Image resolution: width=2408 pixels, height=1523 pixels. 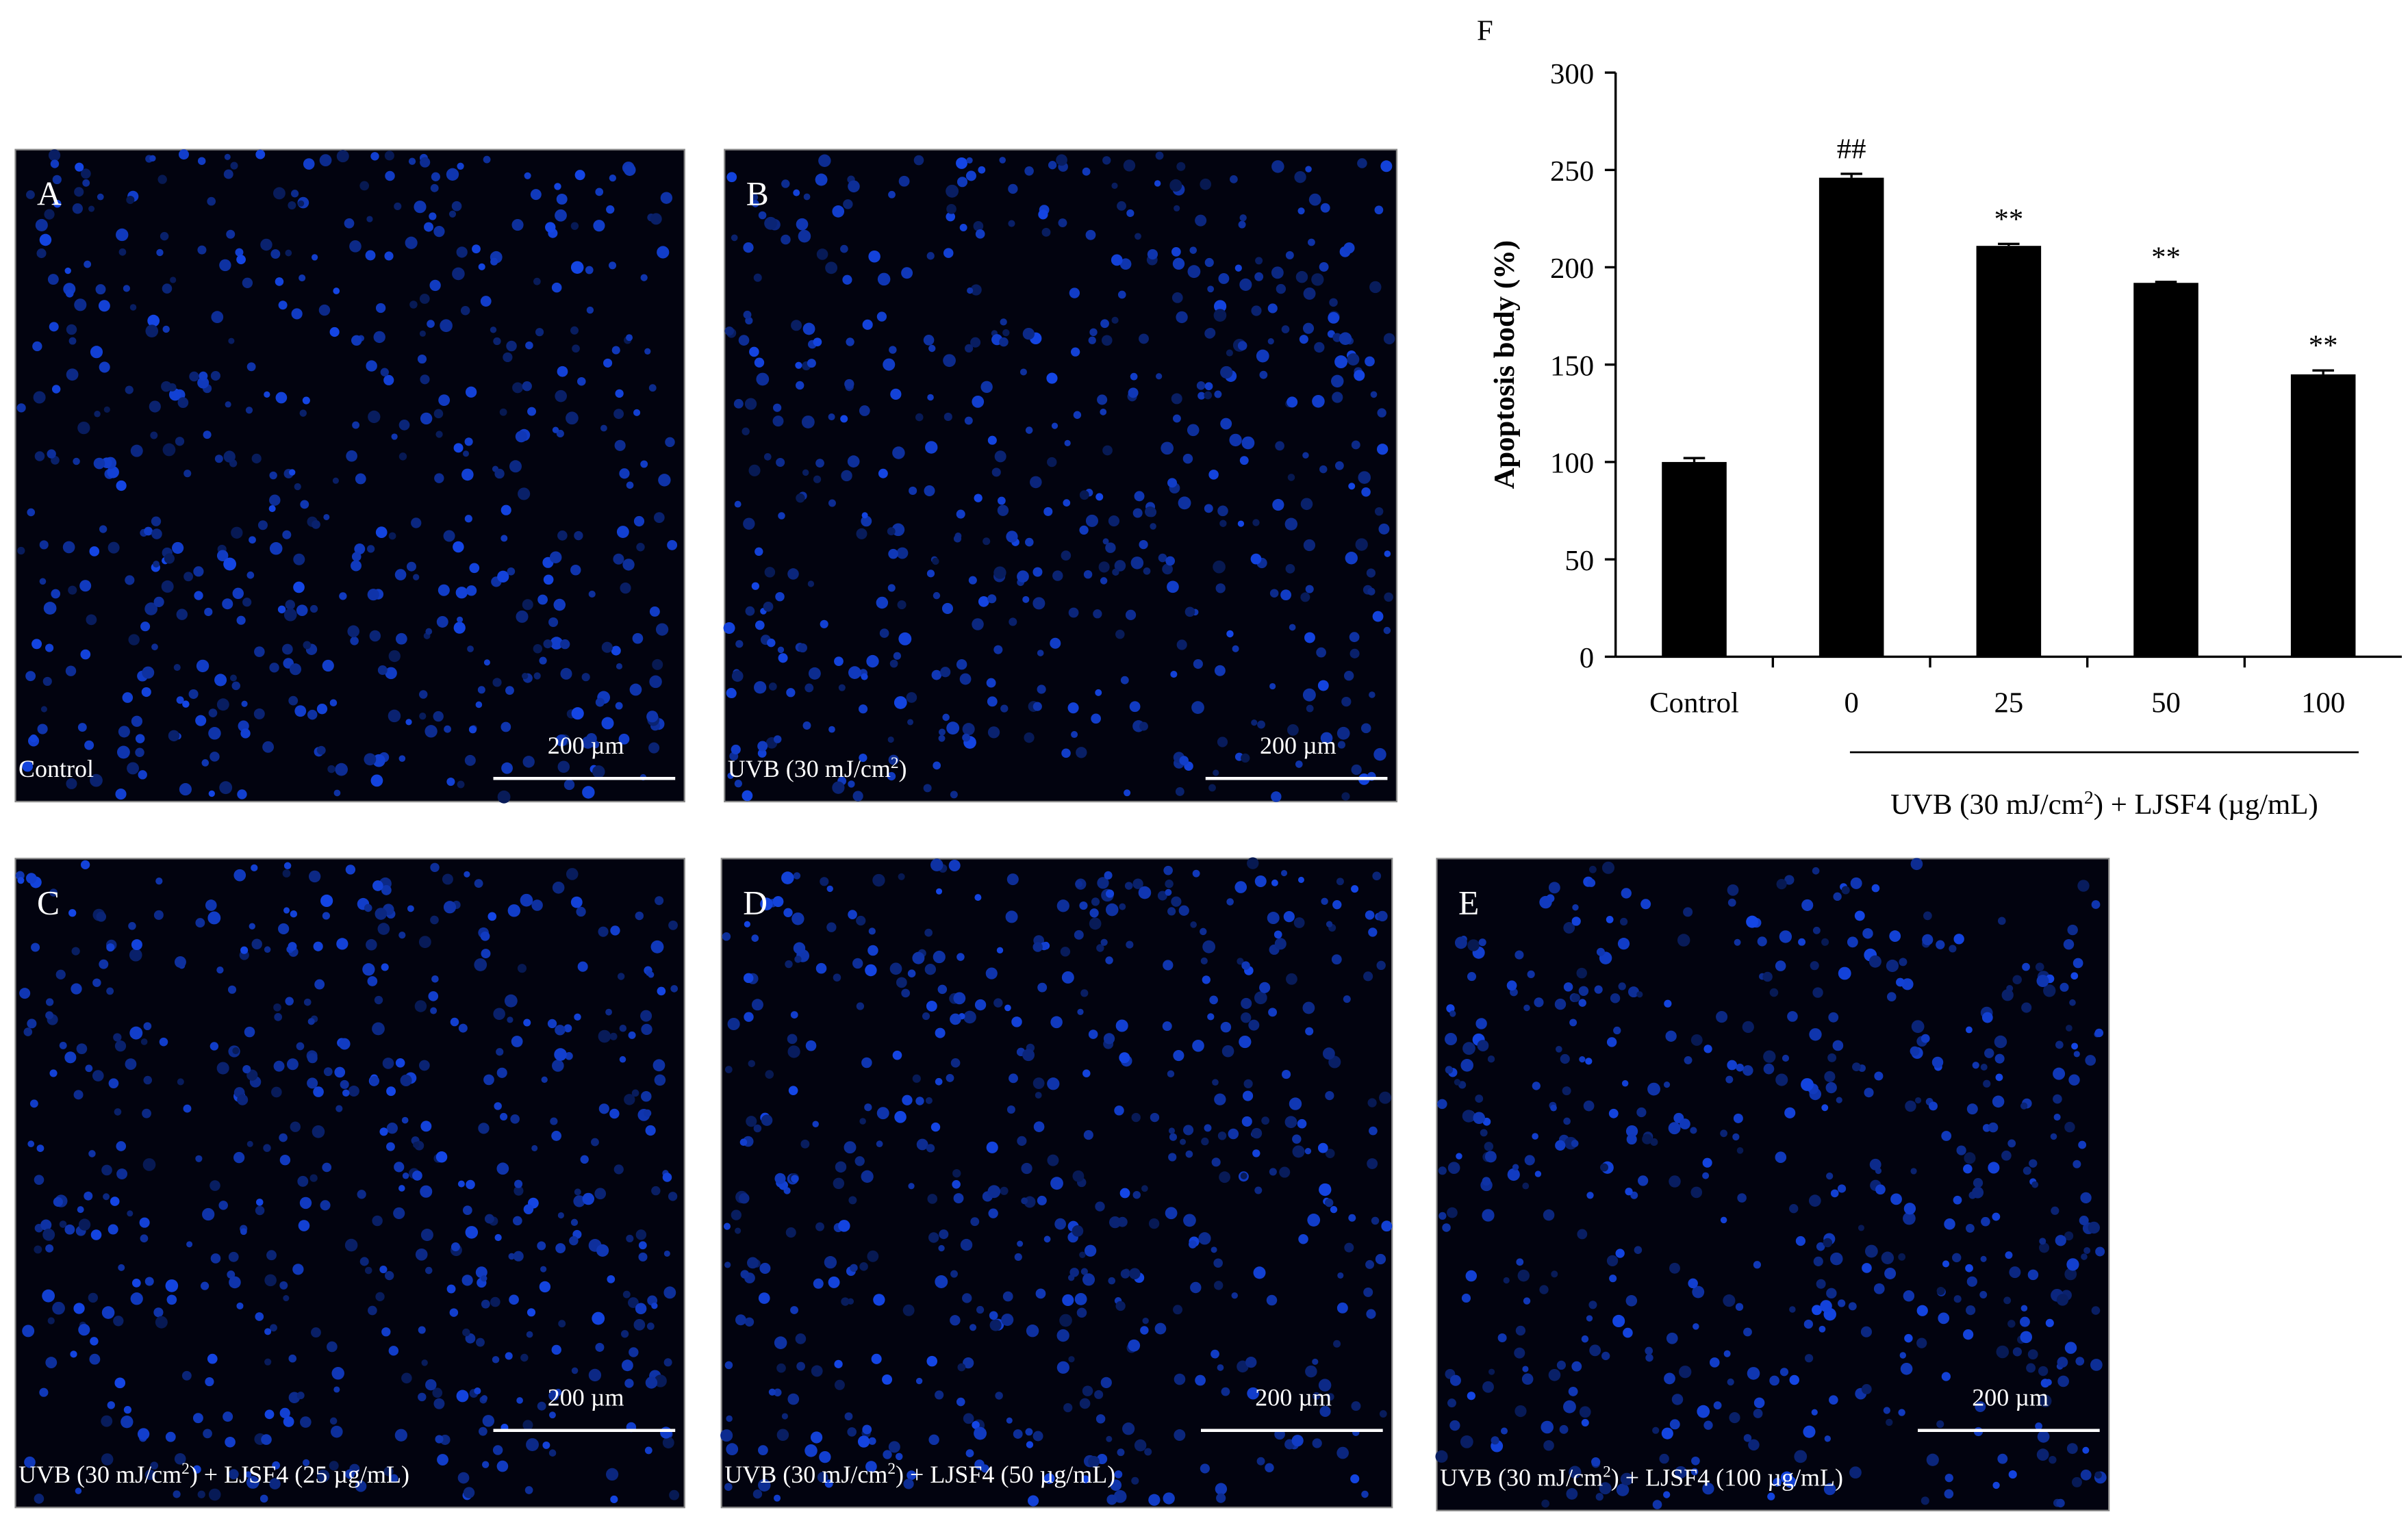 What do you see at coordinates (1727, 1478) in the screenshot?
I see `panel-caption-rest: ) + LJSF4 (100 µg/mL)` at bounding box center [1727, 1478].